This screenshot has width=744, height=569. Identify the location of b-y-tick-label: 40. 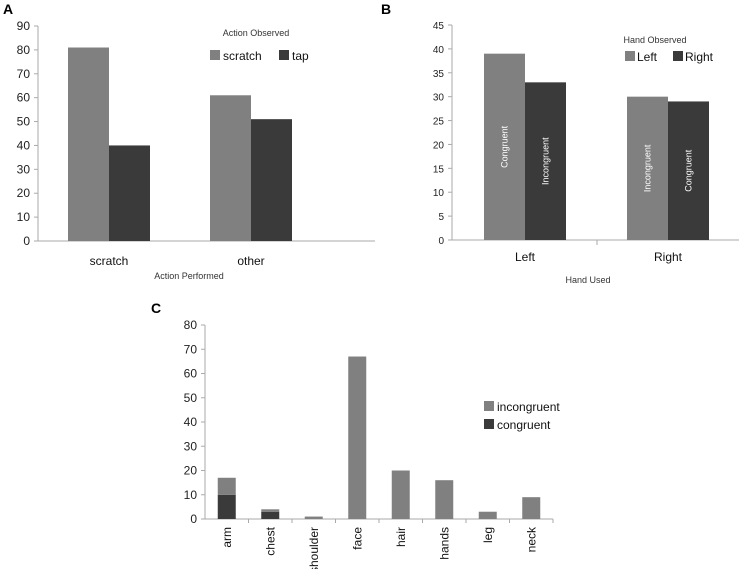
(439, 50).